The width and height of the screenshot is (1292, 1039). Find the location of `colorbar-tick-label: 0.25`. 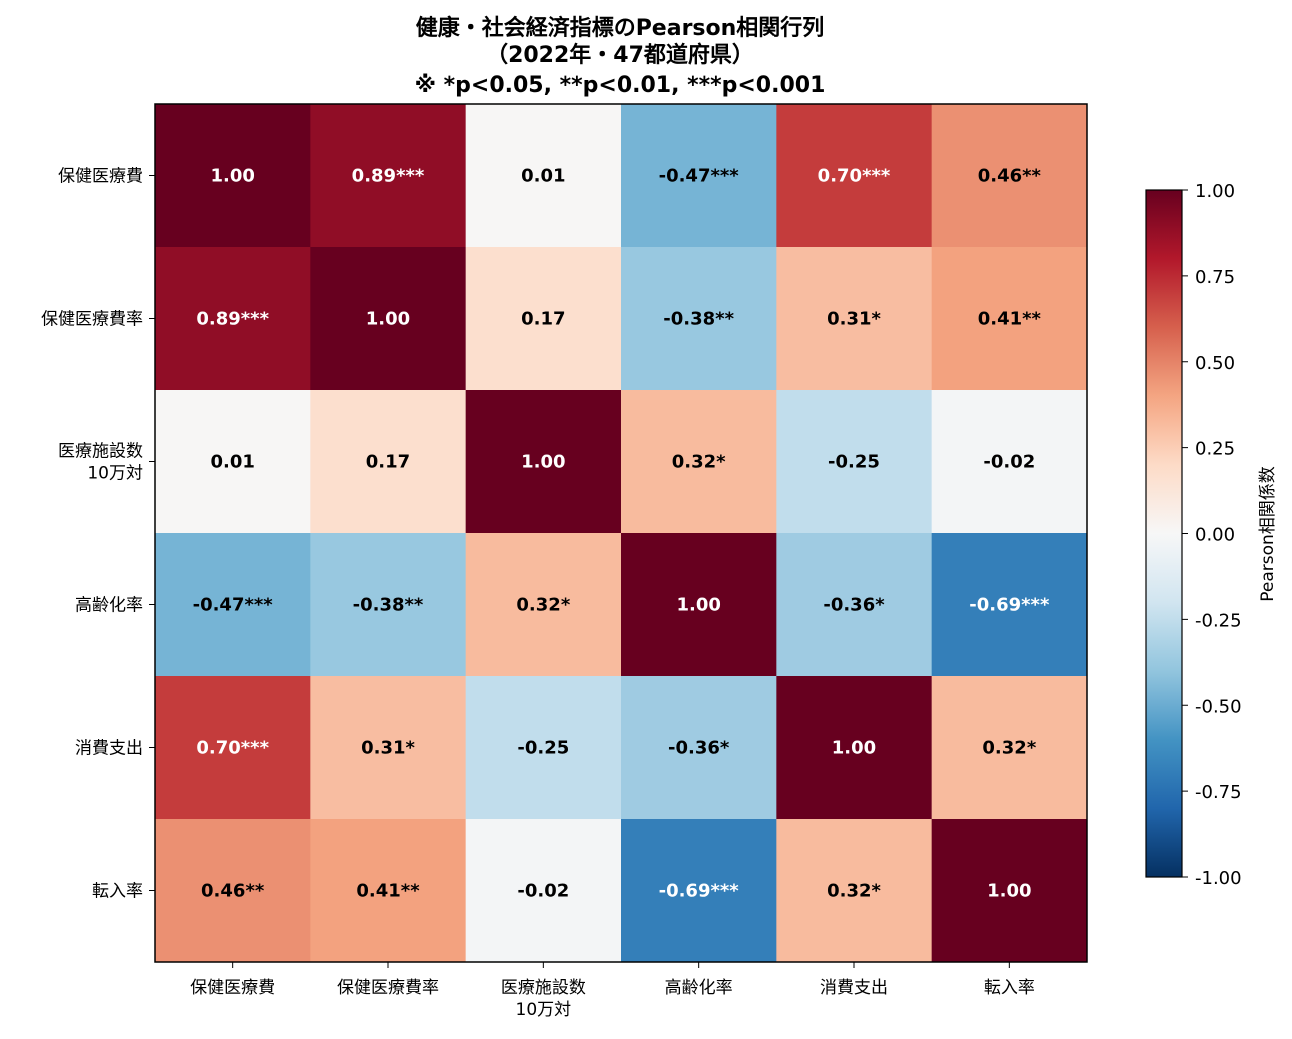

colorbar-tick-label: 0.25 is located at coordinates (1215, 449).